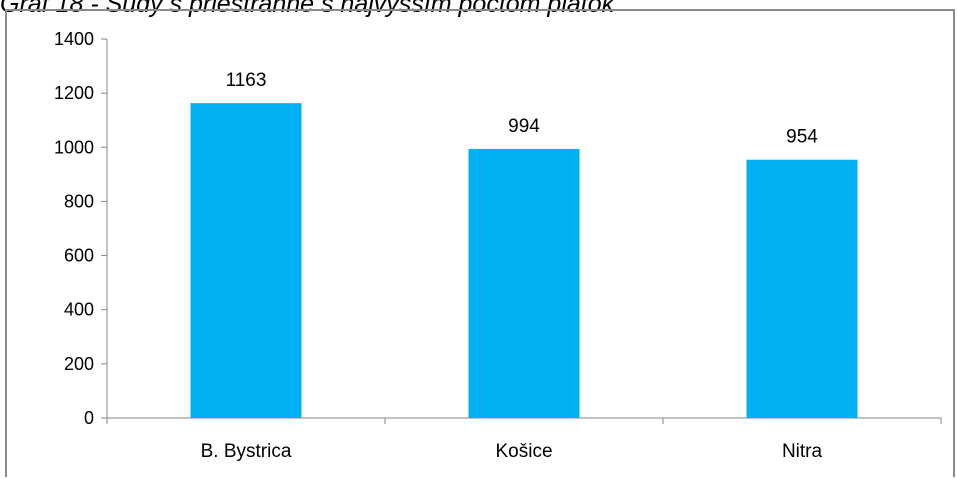 The height and width of the screenshot is (479, 957). What do you see at coordinates (524, 126) in the screenshot?
I see `bar-data-label: 994` at bounding box center [524, 126].